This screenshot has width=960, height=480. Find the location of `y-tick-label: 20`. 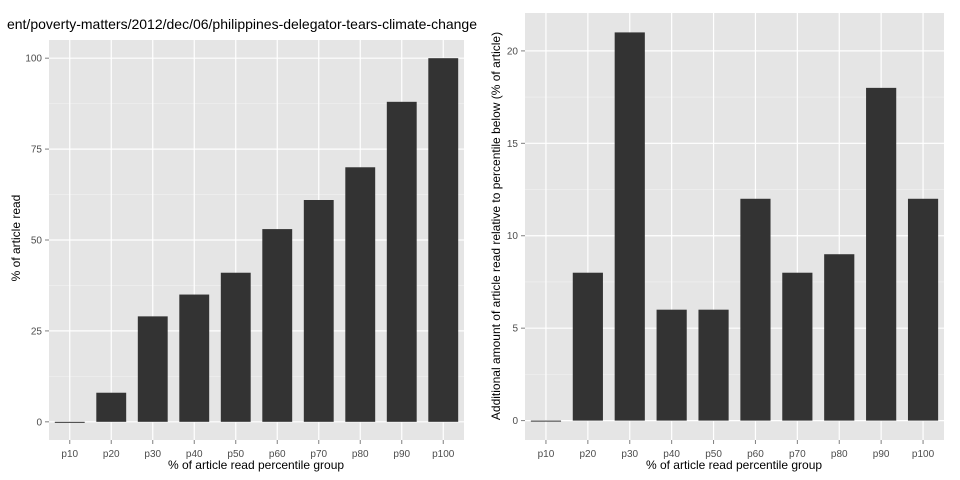

y-tick-label: 20 is located at coordinates (513, 51).